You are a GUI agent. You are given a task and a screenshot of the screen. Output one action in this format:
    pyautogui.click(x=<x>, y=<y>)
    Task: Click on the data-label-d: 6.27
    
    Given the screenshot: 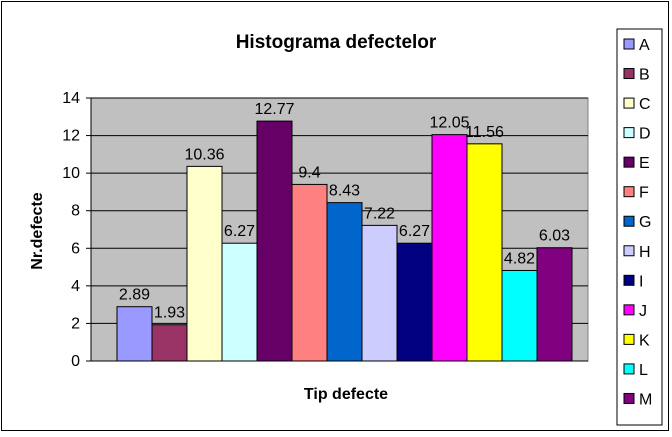 What is the action you would take?
    pyautogui.click(x=239, y=231)
    